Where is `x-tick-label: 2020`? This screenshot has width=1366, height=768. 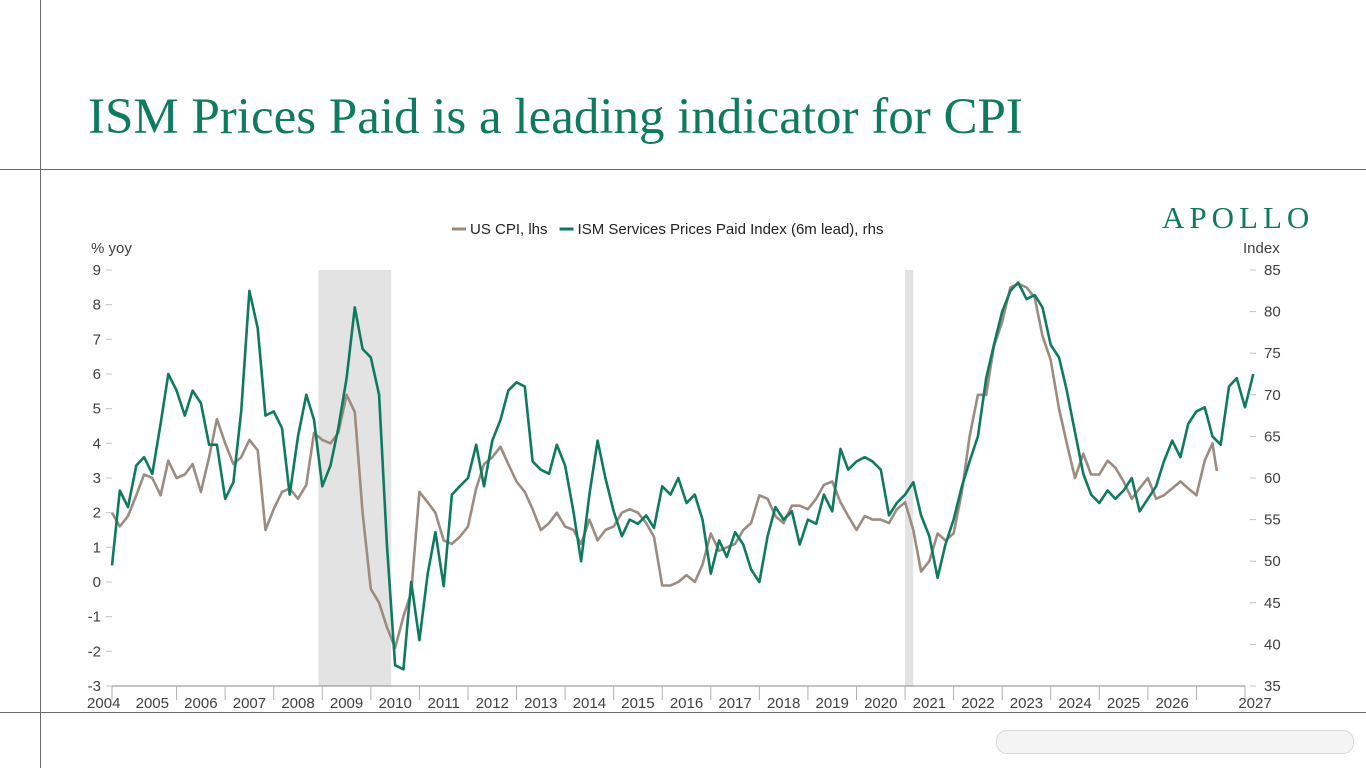 x-tick-label: 2020 is located at coordinates (880, 703).